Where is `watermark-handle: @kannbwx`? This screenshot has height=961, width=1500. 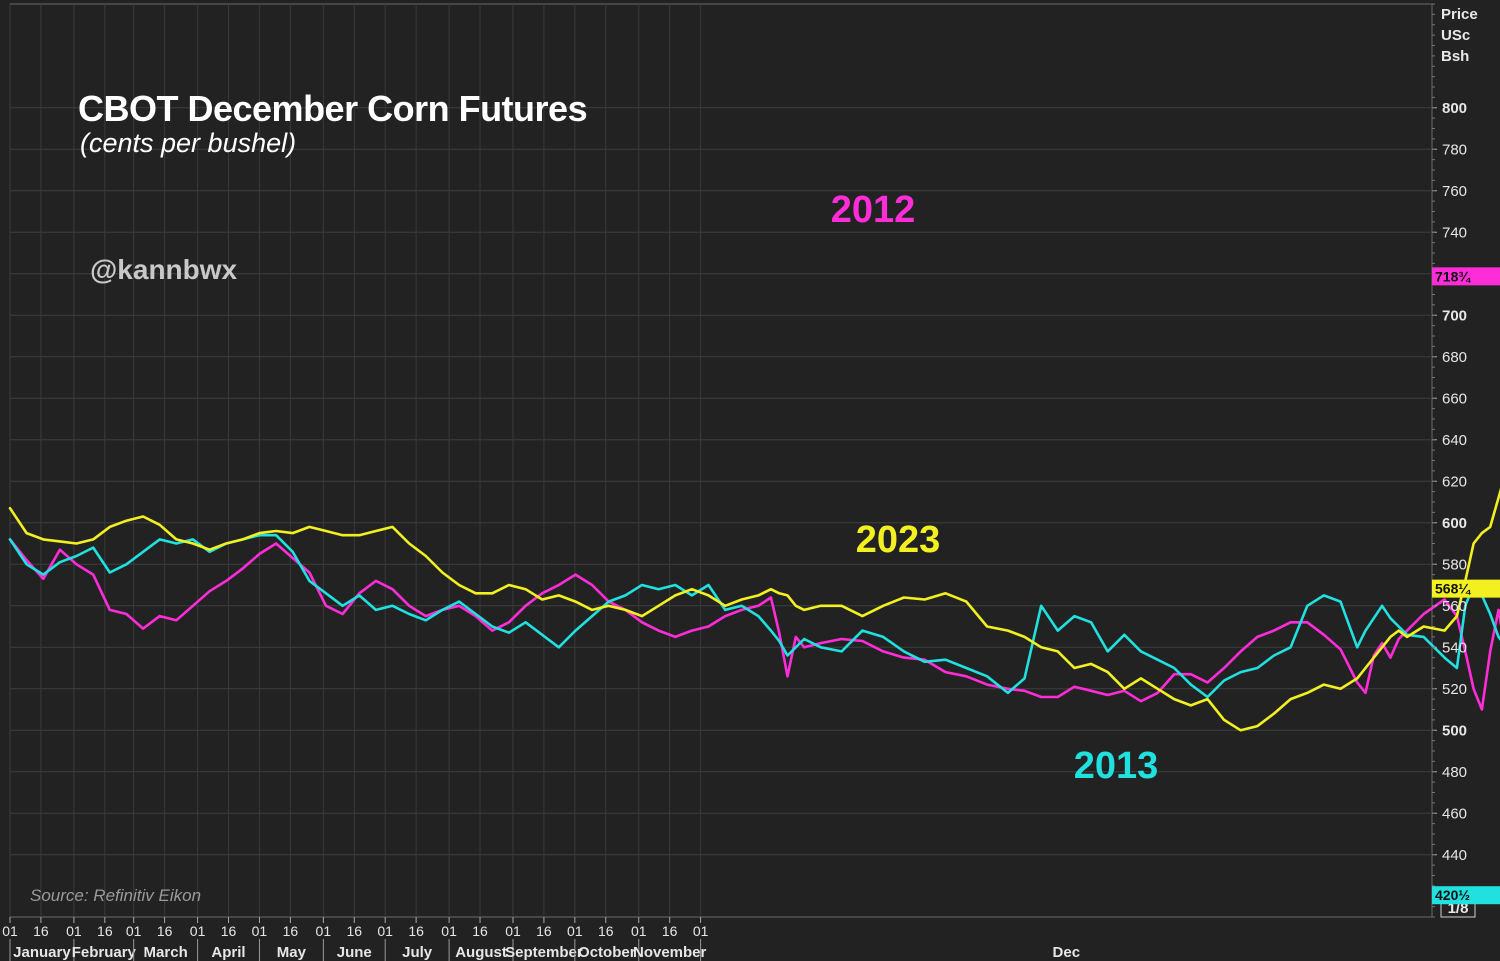 watermark-handle: @kannbwx is located at coordinates (164, 269).